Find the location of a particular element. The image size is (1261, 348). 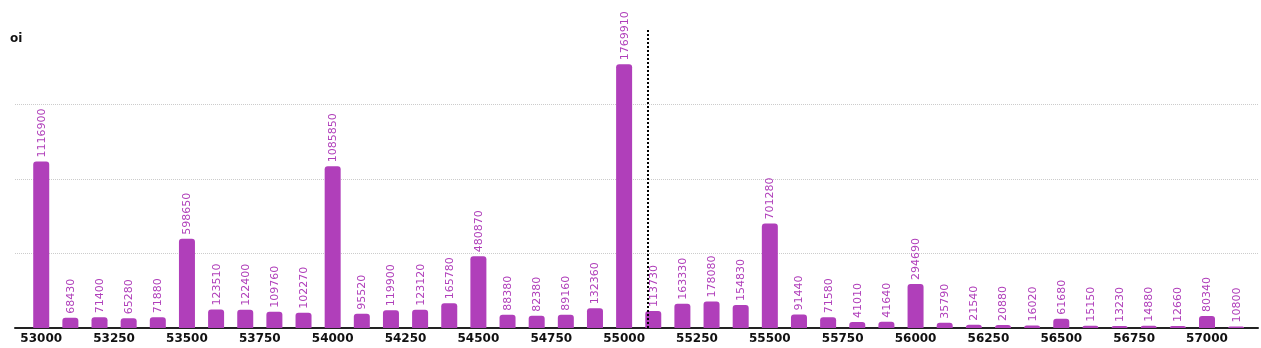

data-label: 71400 is located at coordinates (100, 296).